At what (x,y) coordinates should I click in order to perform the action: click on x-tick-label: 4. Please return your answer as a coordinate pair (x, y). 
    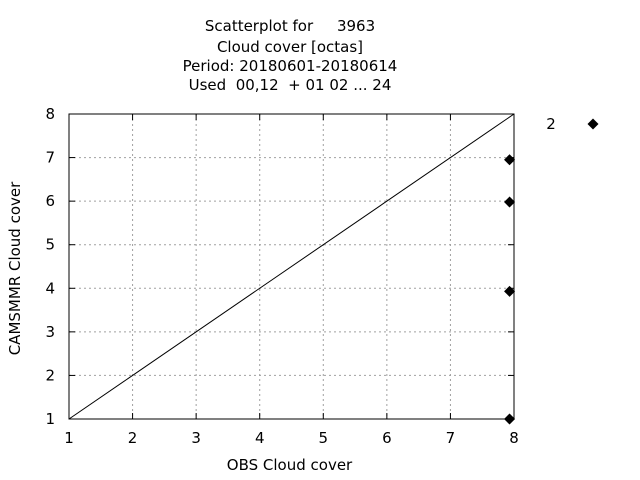
    Looking at the image, I should click on (260, 438).